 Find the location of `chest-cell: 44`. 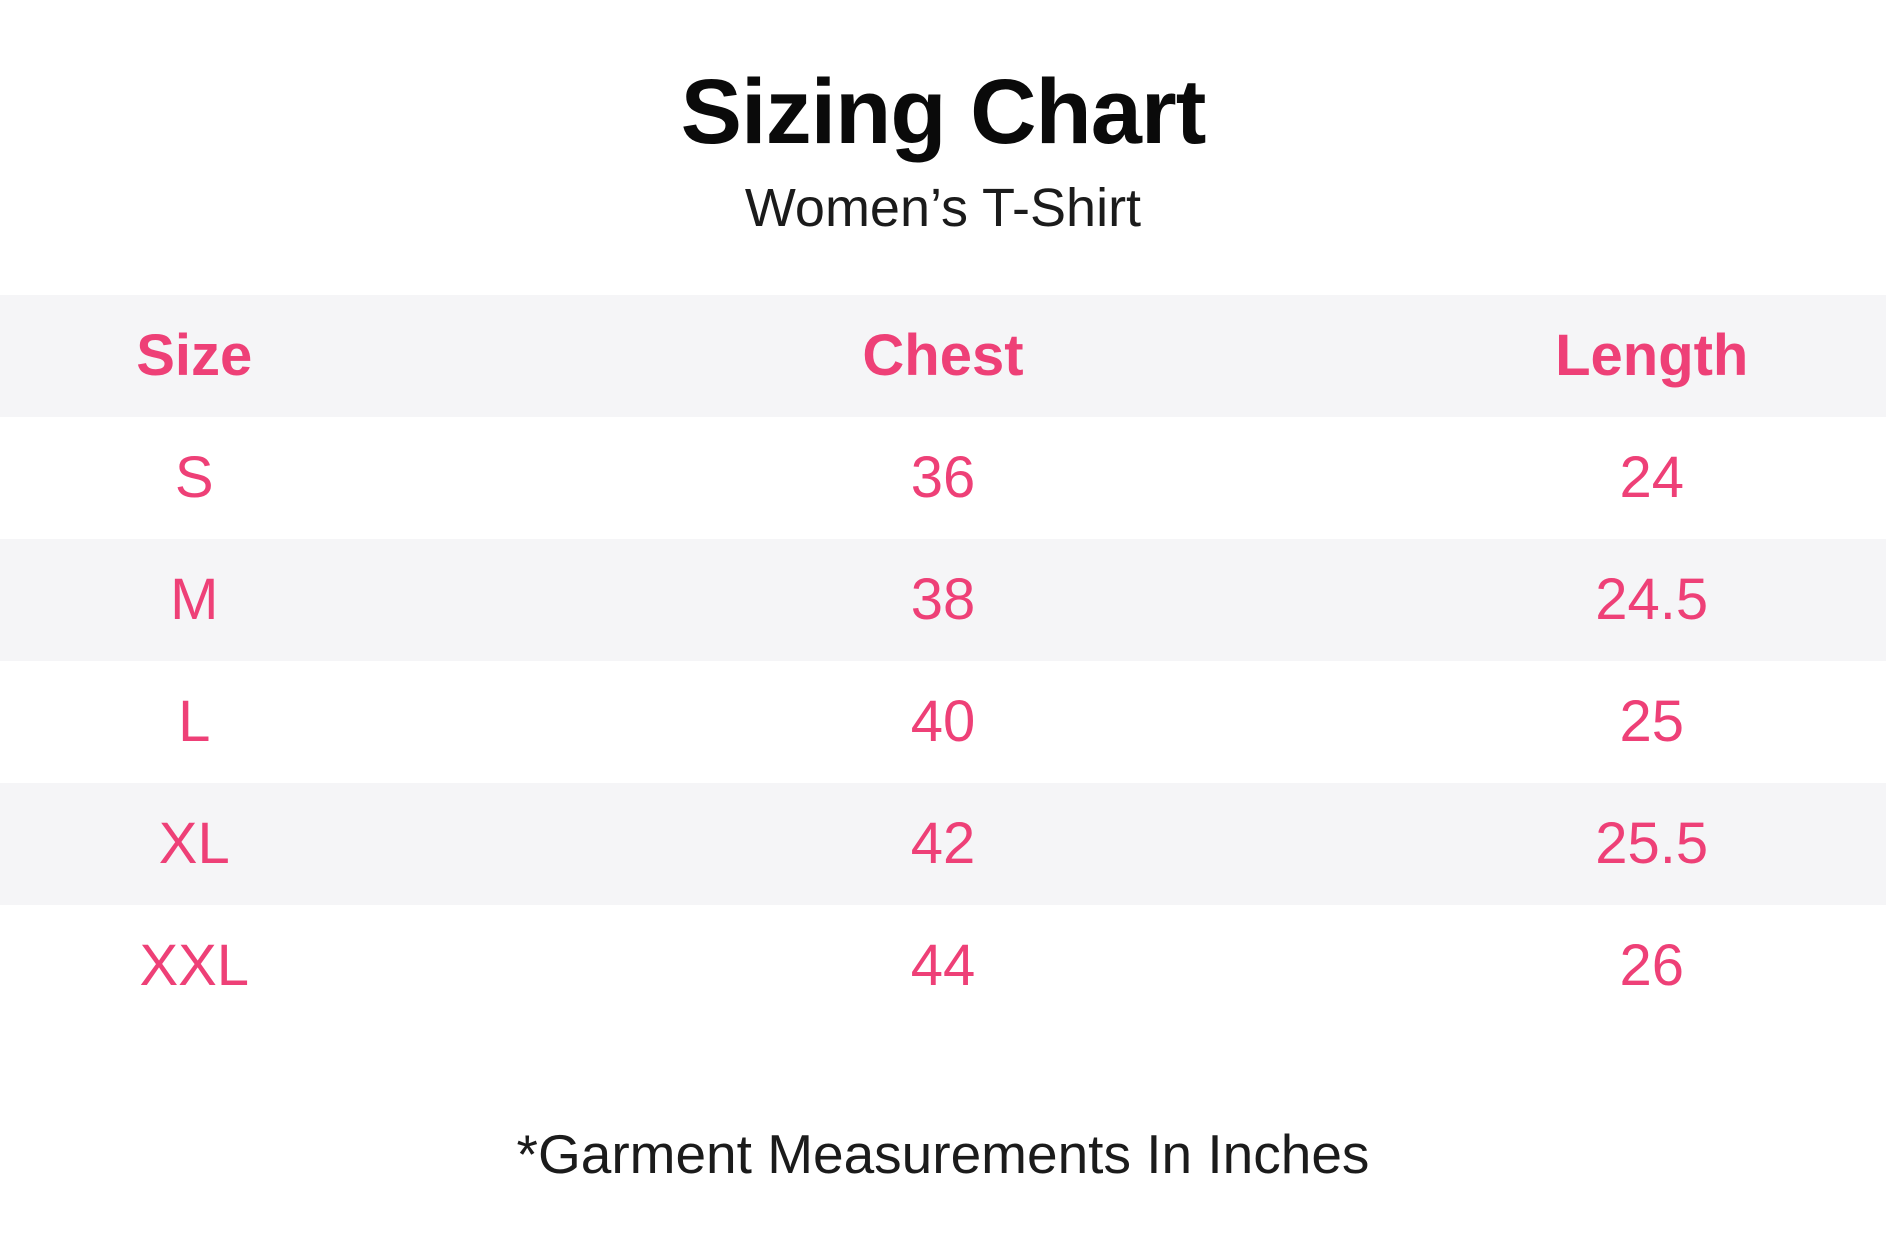

chest-cell: 44 is located at coordinates (943, 966).